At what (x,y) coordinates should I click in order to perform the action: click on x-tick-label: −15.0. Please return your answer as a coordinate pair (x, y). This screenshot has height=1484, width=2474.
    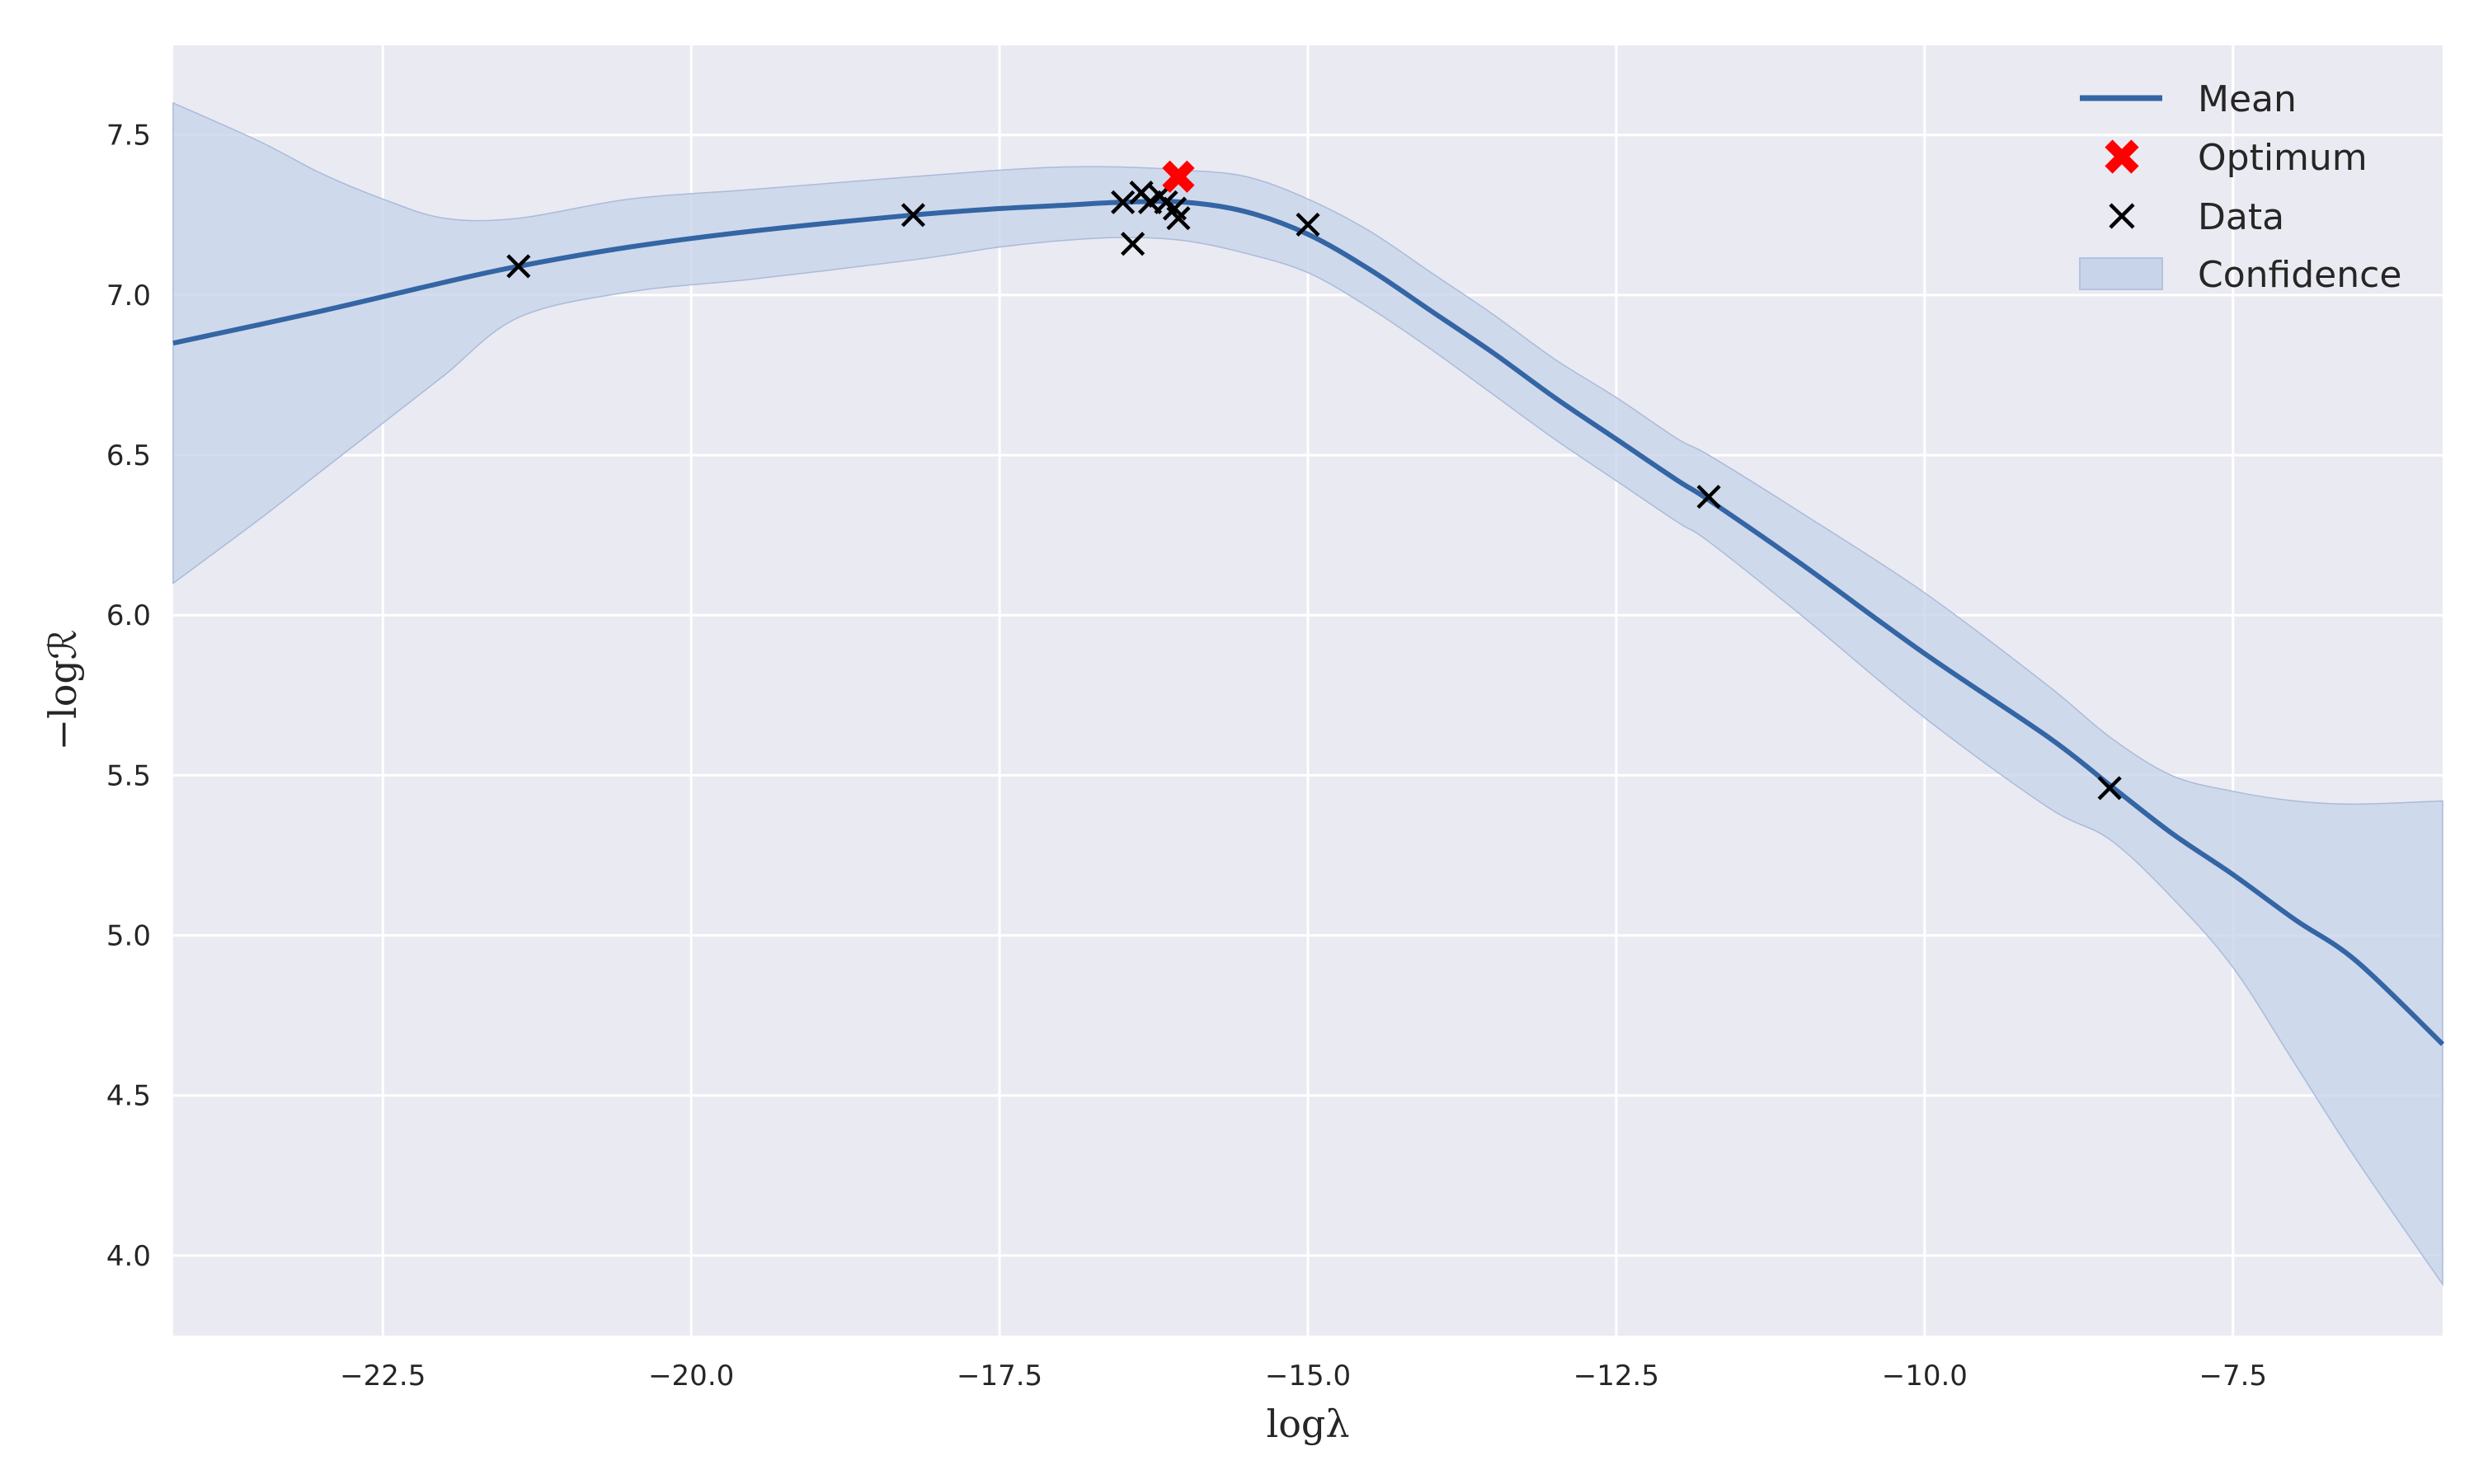
    Looking at the image, I should click on (1308, 1376).